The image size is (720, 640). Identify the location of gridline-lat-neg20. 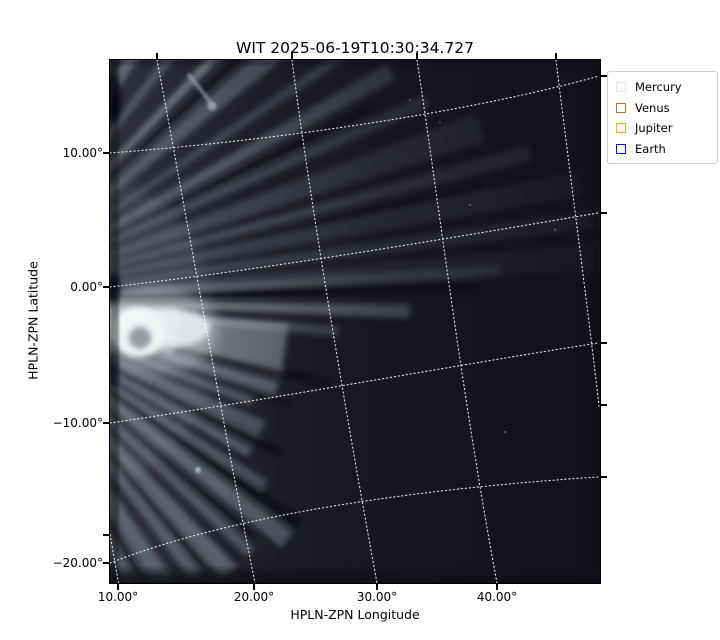
(354, 520).